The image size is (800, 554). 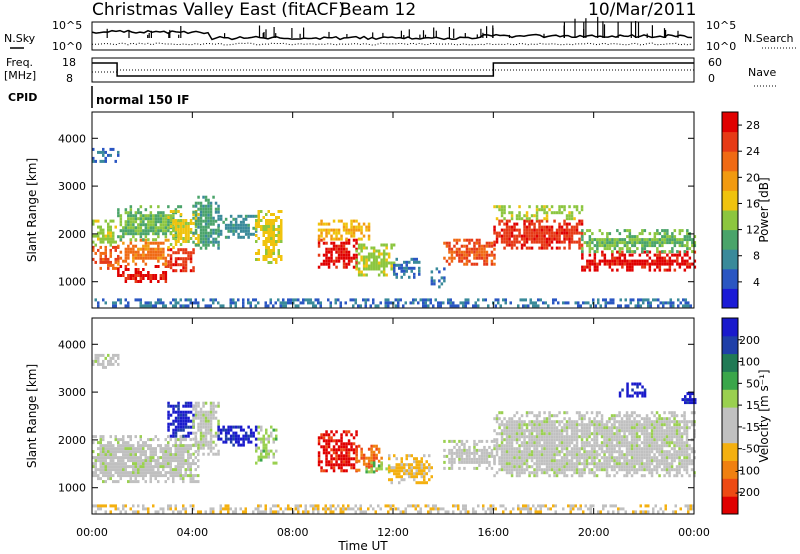 I want to click on colorbar-tick-label: -15, so click(x=751, y=427).